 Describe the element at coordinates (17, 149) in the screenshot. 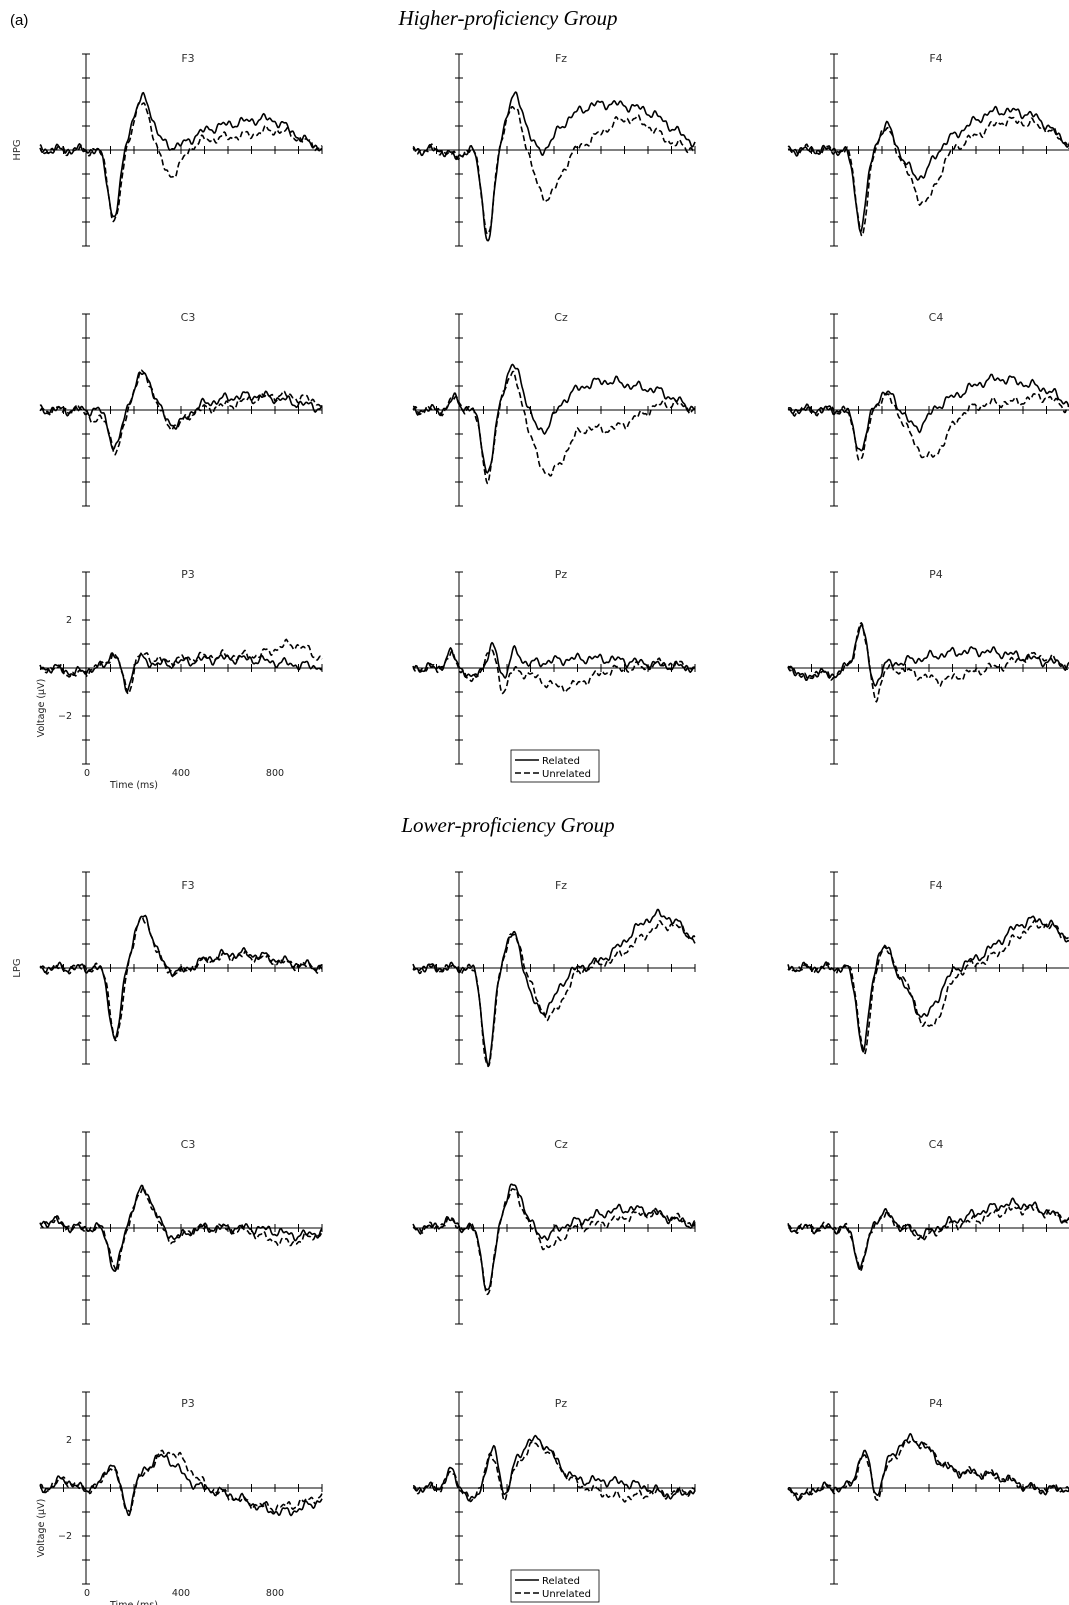

I see `group-side-label: HPG` at that location.